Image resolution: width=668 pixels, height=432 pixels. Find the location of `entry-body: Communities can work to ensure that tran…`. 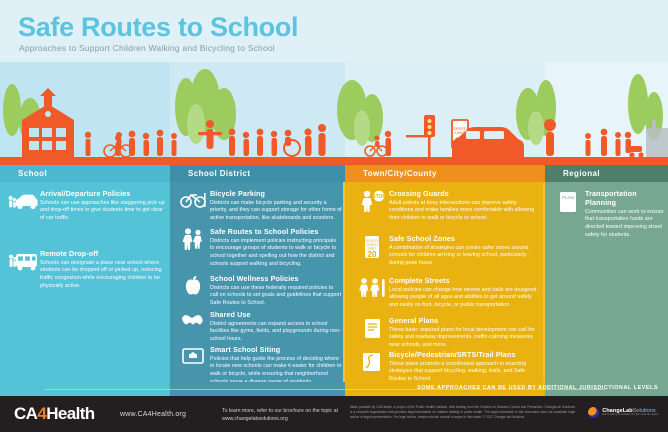

entry-body: Communities can work to ensure that tran… is located at coordinates (624, 223).